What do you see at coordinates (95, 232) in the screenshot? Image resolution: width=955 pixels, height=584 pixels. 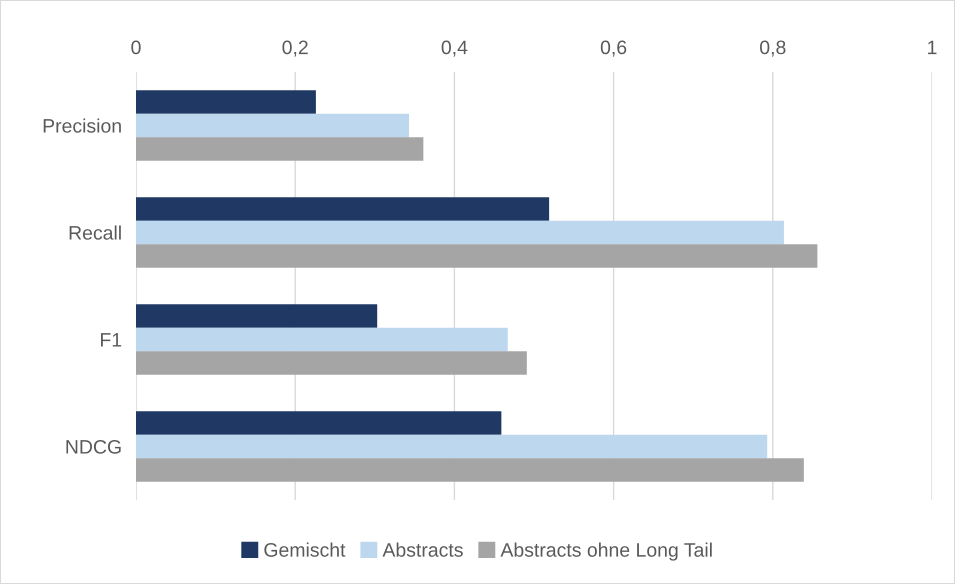 I see `y-tick-label: Recall` at bounding box center [95, 232].